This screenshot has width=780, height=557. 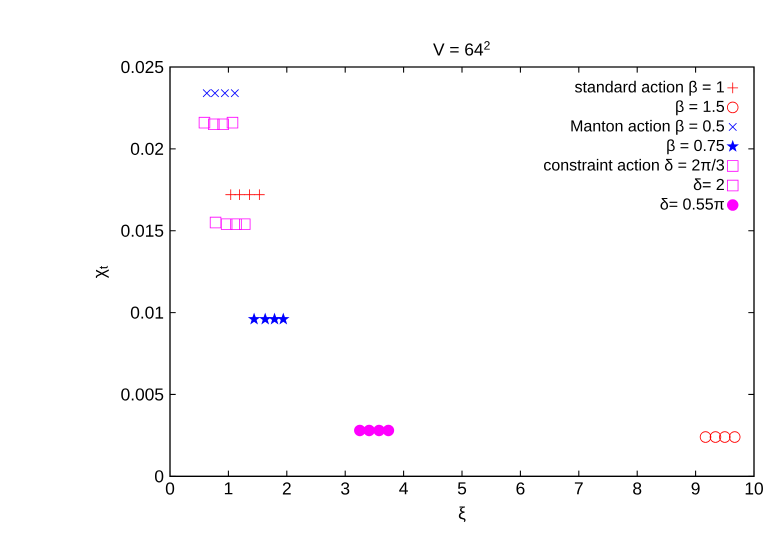 What do you see at coordinates (102, 272) in the screenshot?
I see `y-axis-title: χ$_{t}$` at bounding box center [102, 272].